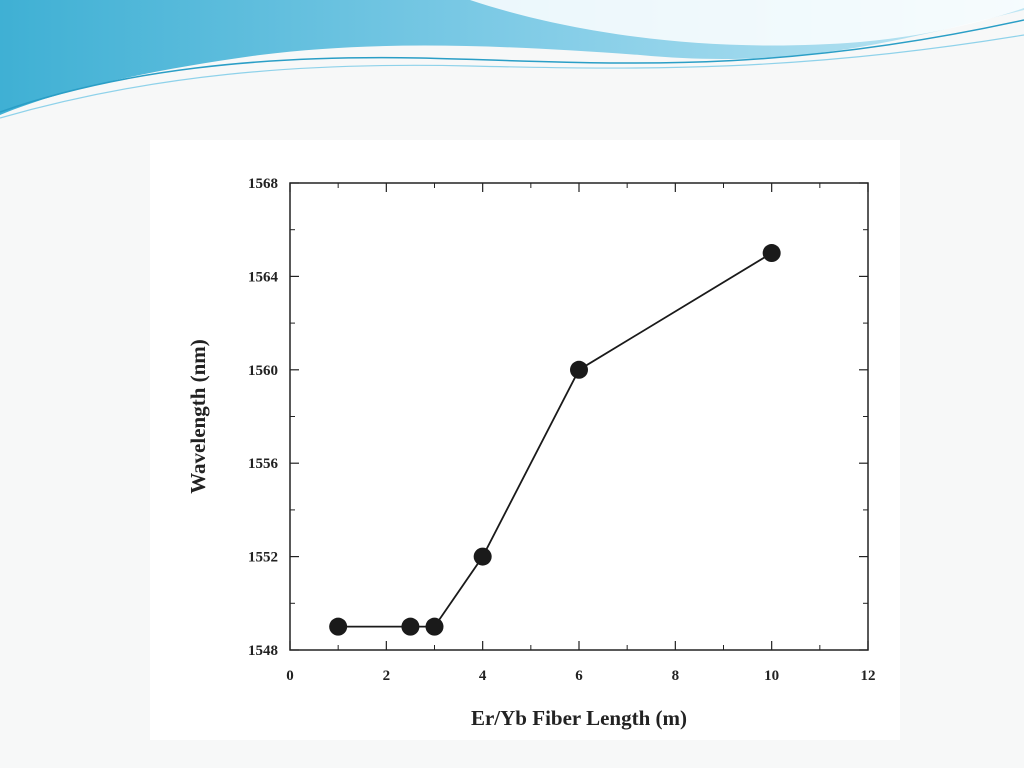  I want to click on banner-white-swoosh, so click(747, 23).